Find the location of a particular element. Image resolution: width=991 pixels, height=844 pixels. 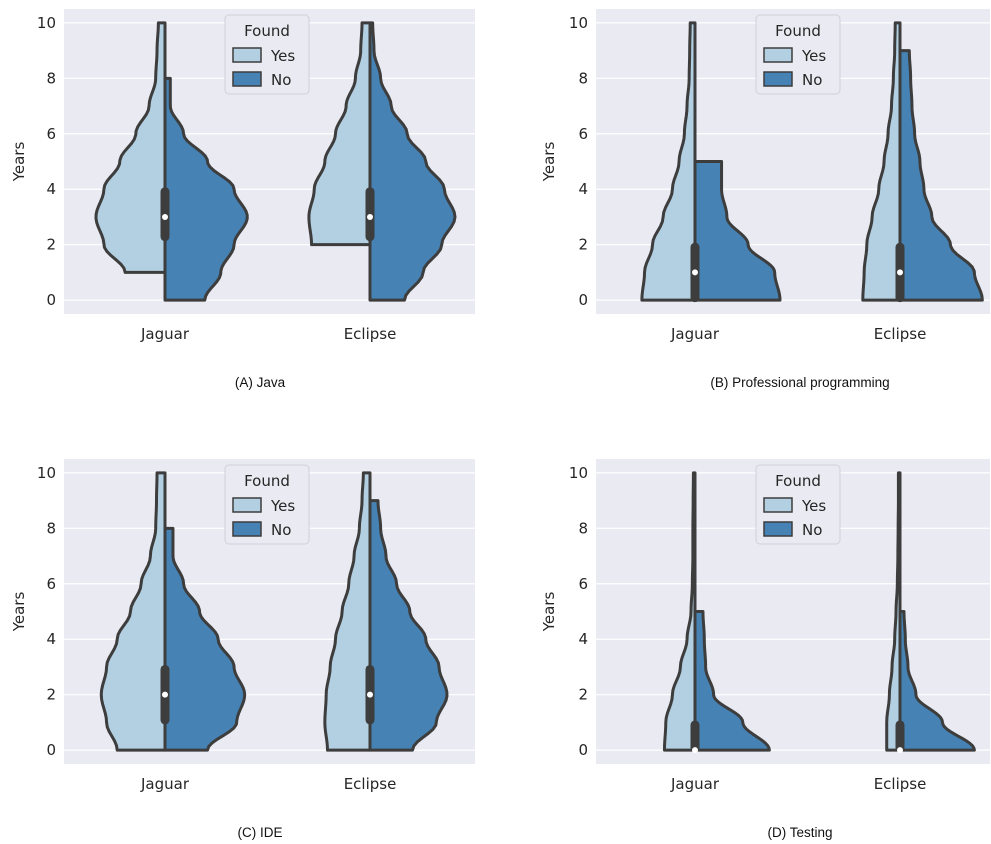

panel-caption: (C) IDE is located at coordinates (260, 832).